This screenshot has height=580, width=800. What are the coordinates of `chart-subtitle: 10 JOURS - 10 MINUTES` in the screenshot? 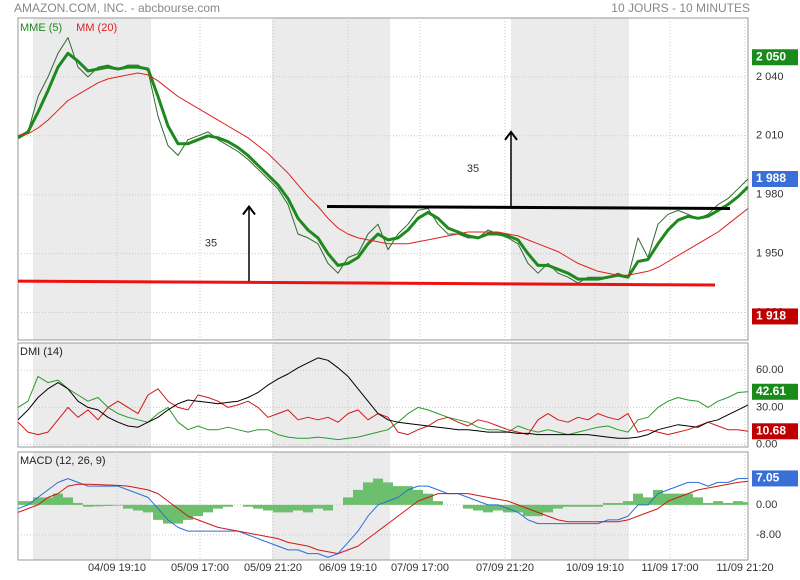 It's located at (680, 8).